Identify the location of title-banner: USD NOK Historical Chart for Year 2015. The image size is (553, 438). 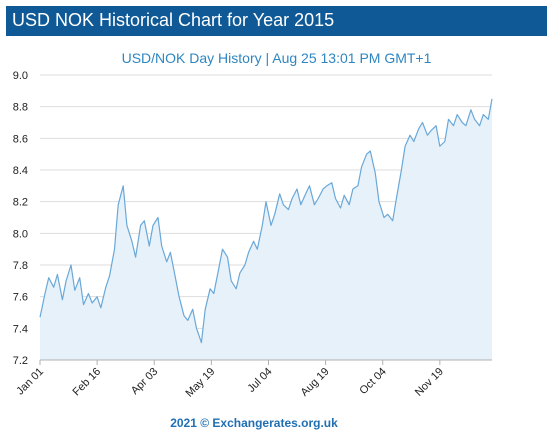
(276, 21).